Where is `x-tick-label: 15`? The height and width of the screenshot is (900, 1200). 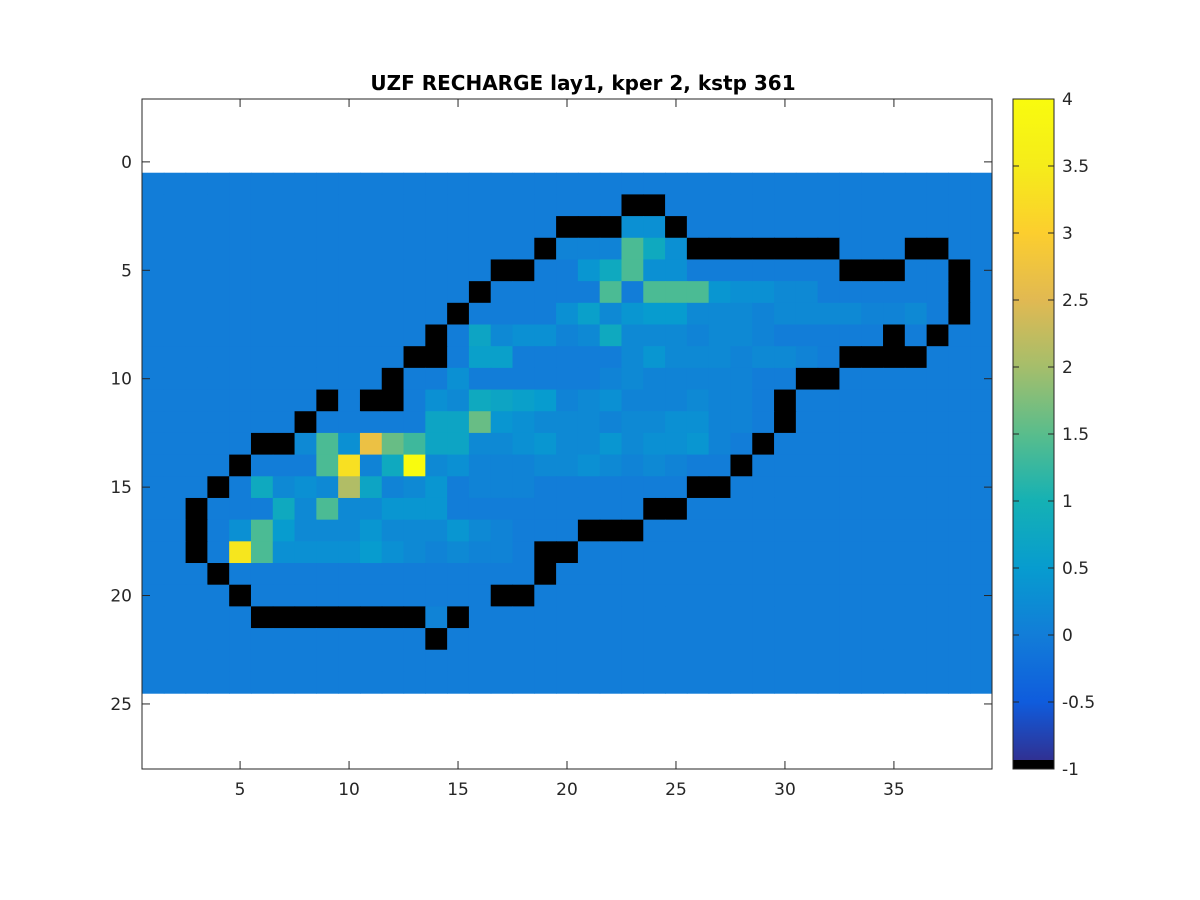
x-tick-label: 15 is located at coordinates (458, 790).